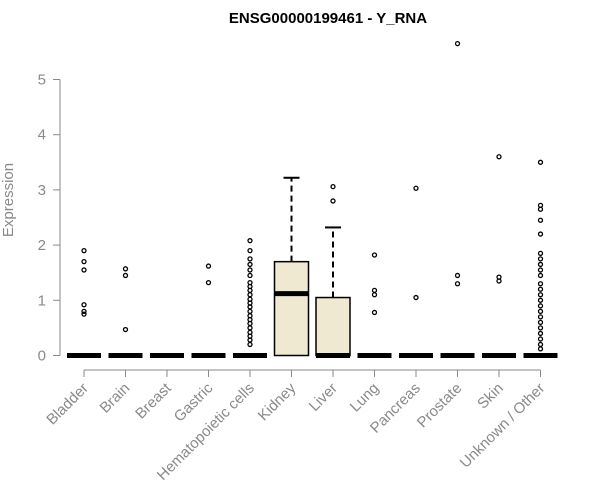 The image size is (600, 500). I want to click on y-axis: 0 1 2 3 4 5, so click(49, 218).